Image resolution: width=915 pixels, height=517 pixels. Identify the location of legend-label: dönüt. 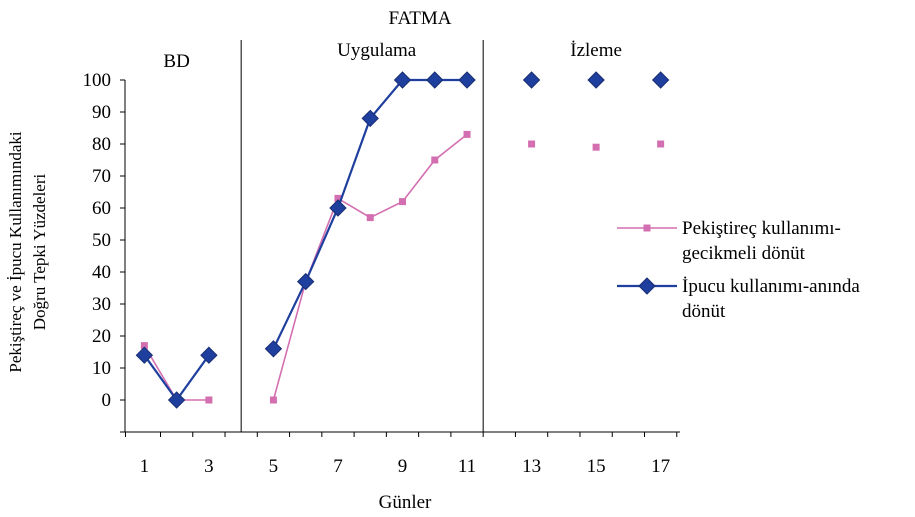
(704, 311).